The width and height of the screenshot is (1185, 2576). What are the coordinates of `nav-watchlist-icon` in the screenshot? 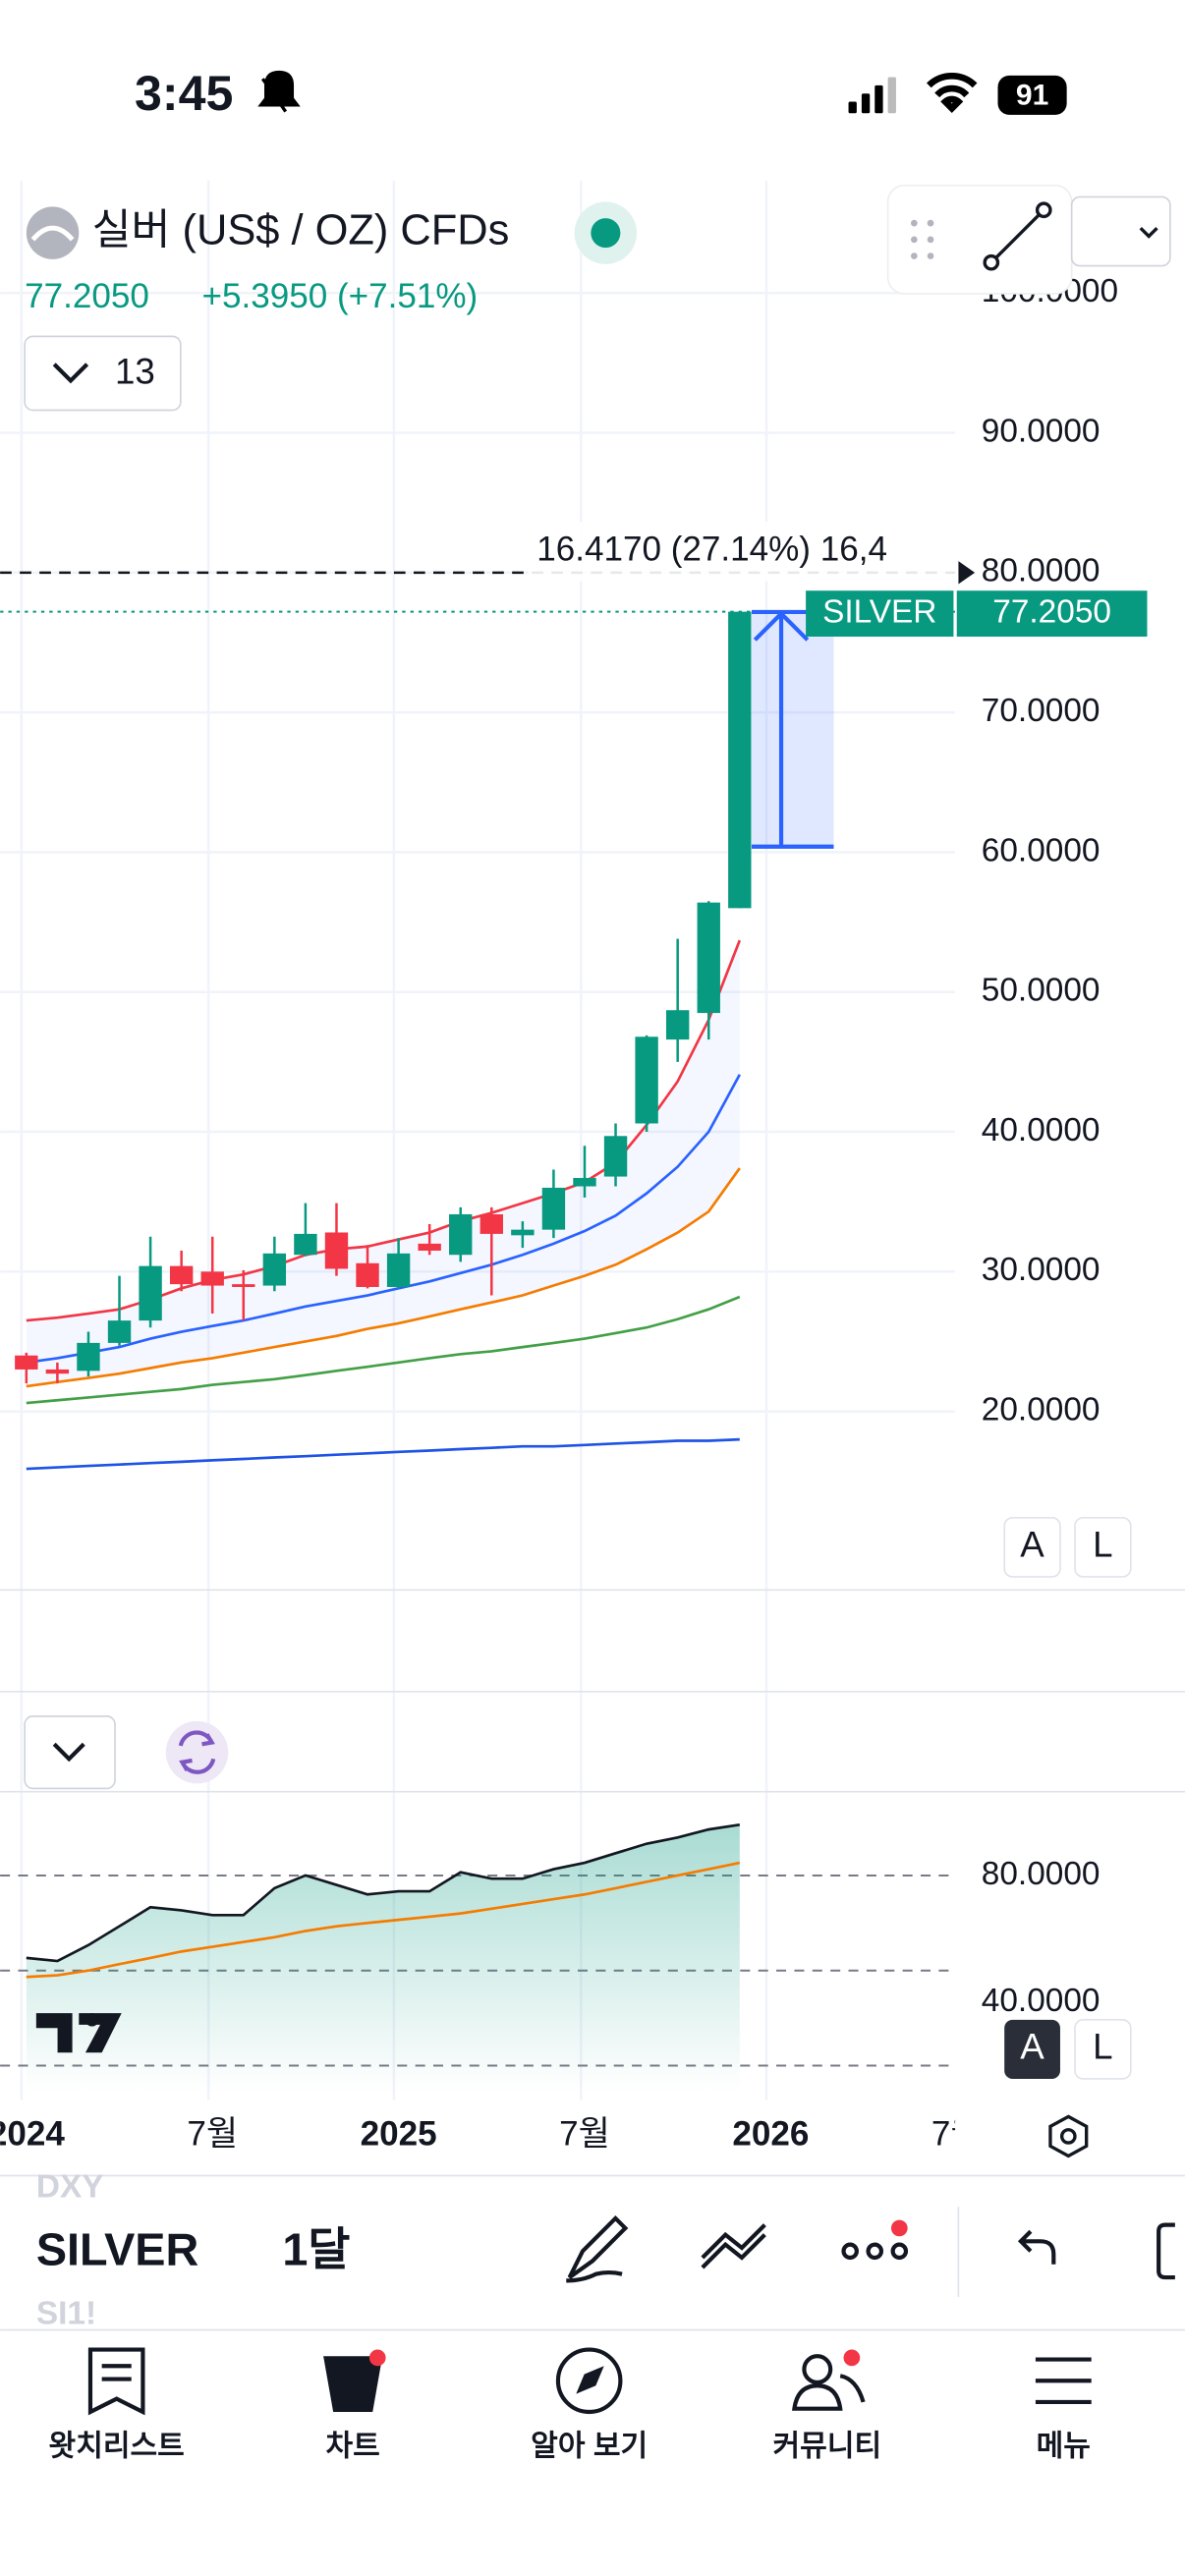 It's located at (116, 2381).